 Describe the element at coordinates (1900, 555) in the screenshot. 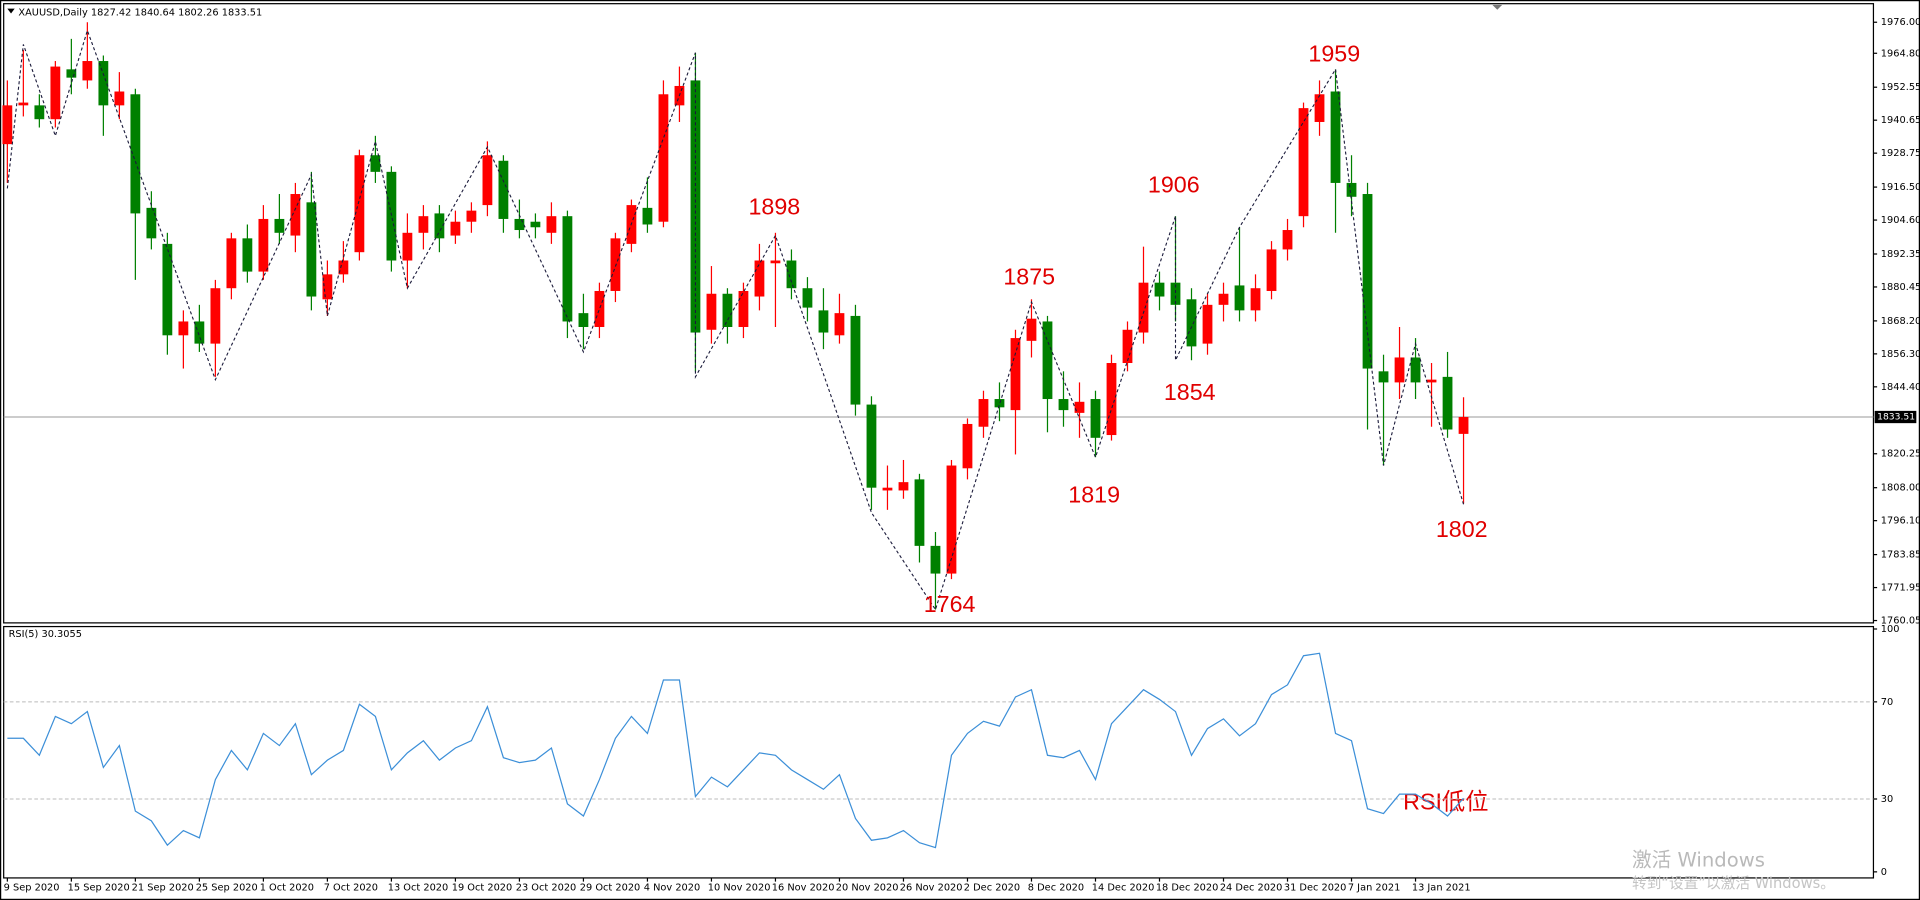

I see `y-tick-label: 1783.85` at that location.